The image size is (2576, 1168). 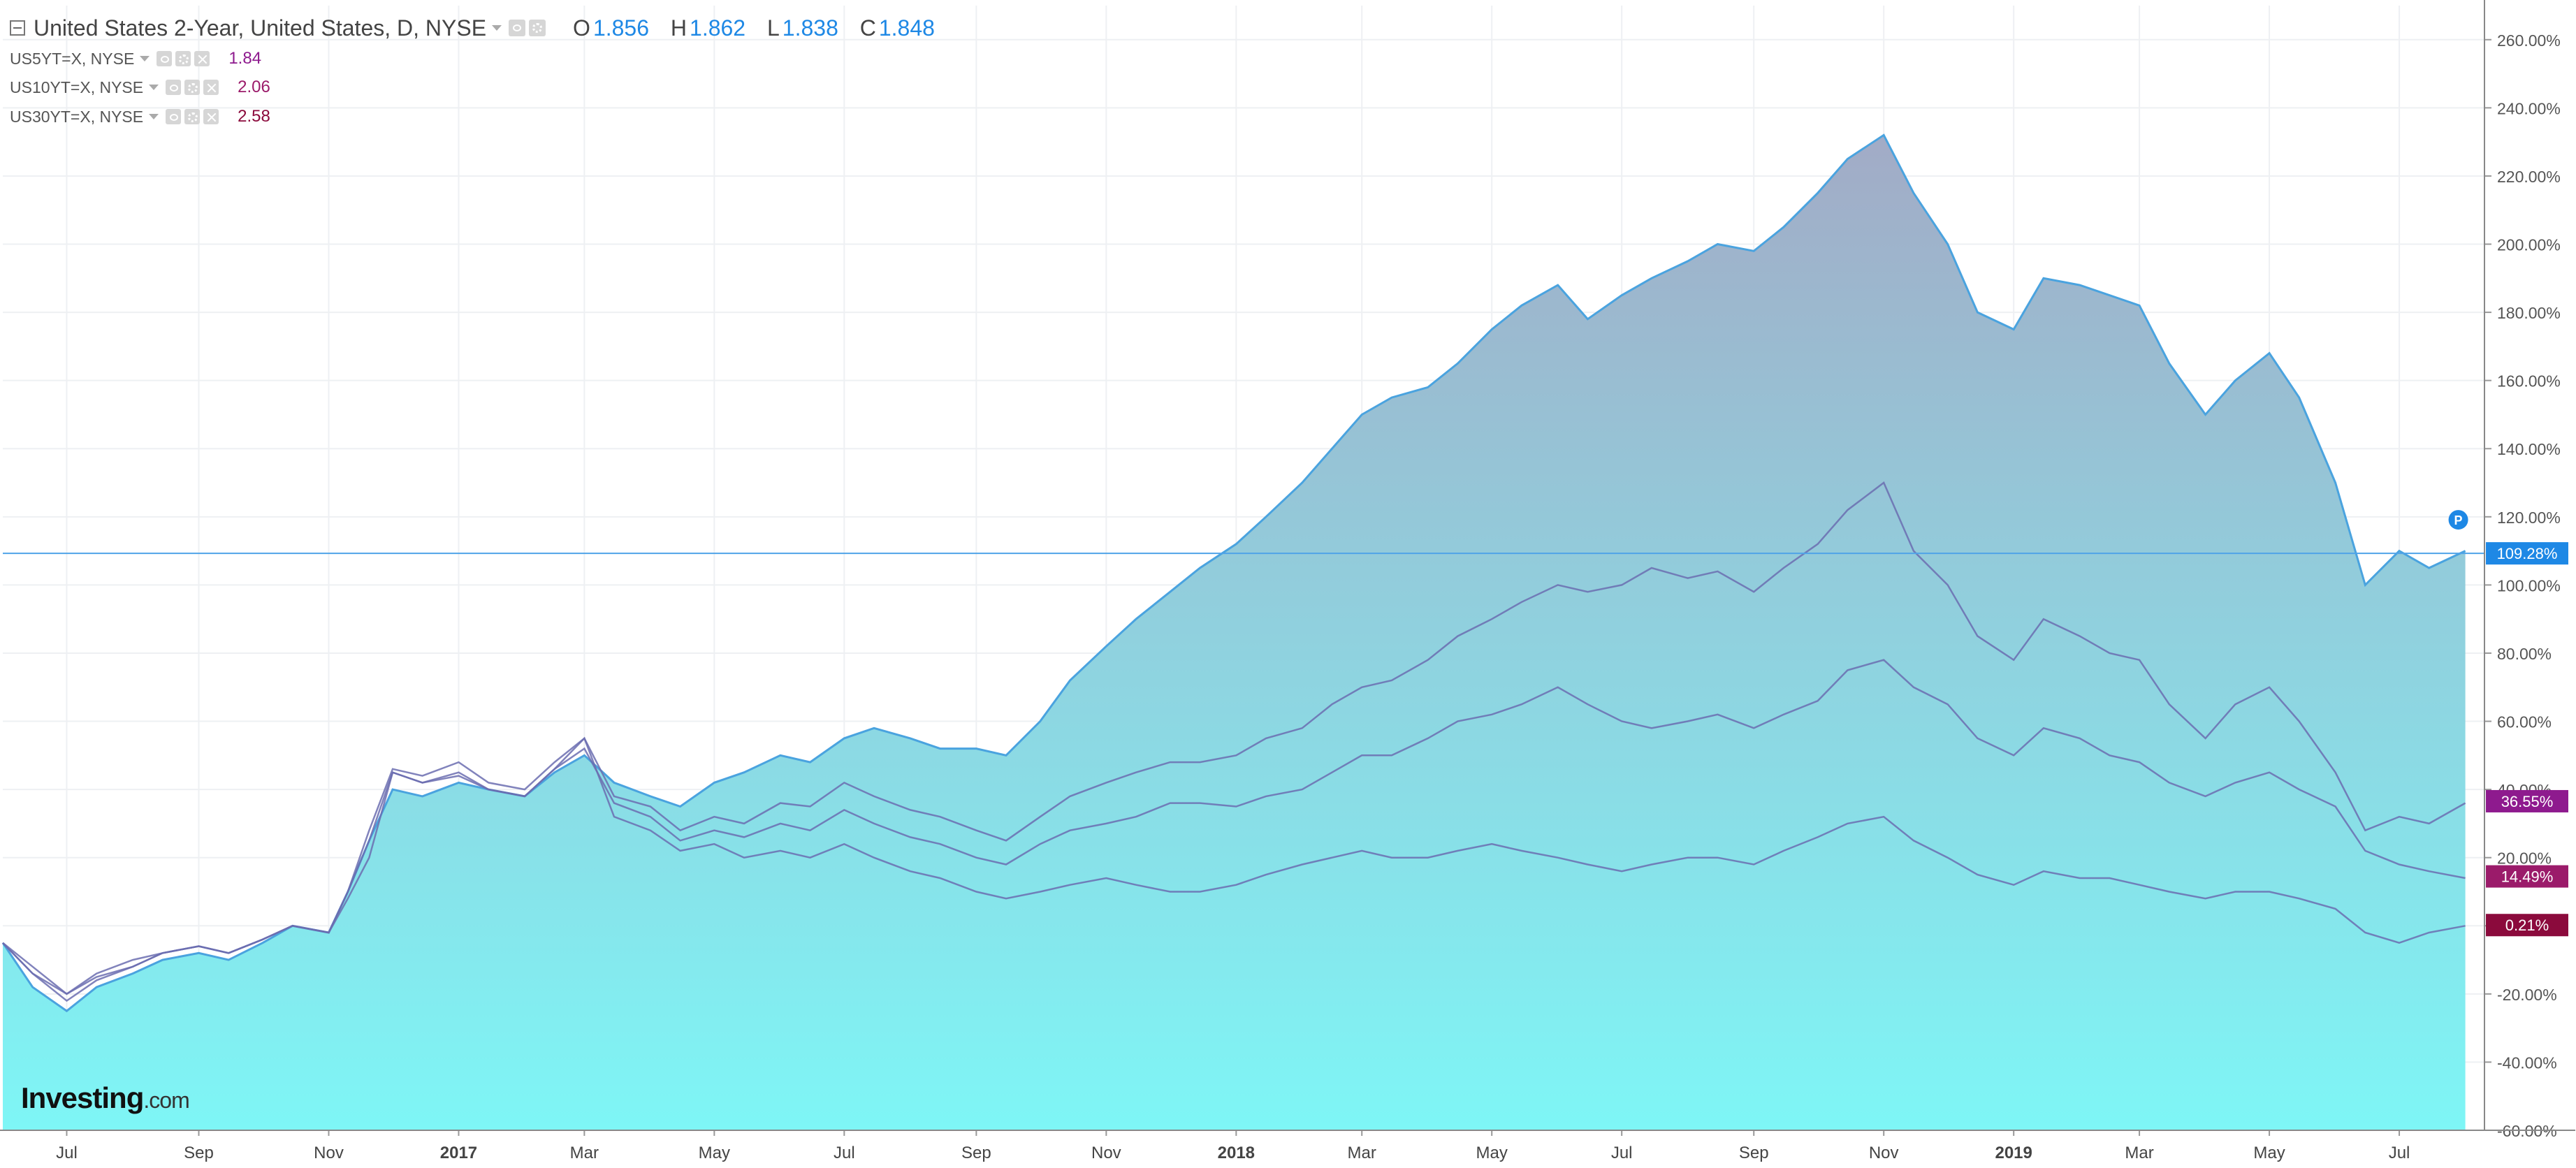 What do you see at coordinates (2529, 381) in the screenshot?
I see `y-tick-label: 160.00%` at bounding box center [2529, 381].